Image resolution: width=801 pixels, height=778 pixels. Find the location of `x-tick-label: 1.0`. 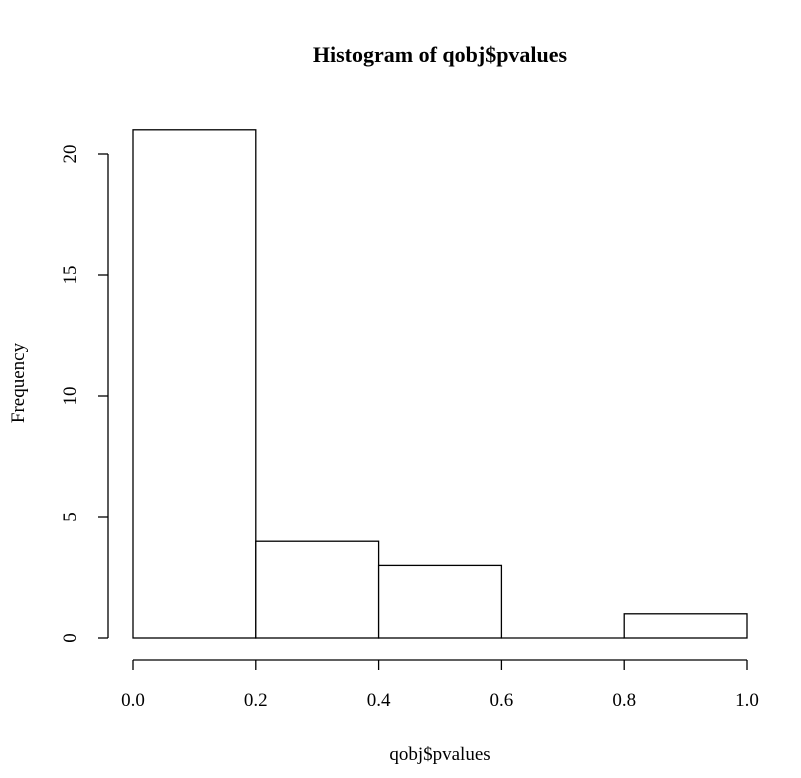

x-tick-label: 1.0 is located at coordinates (747, 700).